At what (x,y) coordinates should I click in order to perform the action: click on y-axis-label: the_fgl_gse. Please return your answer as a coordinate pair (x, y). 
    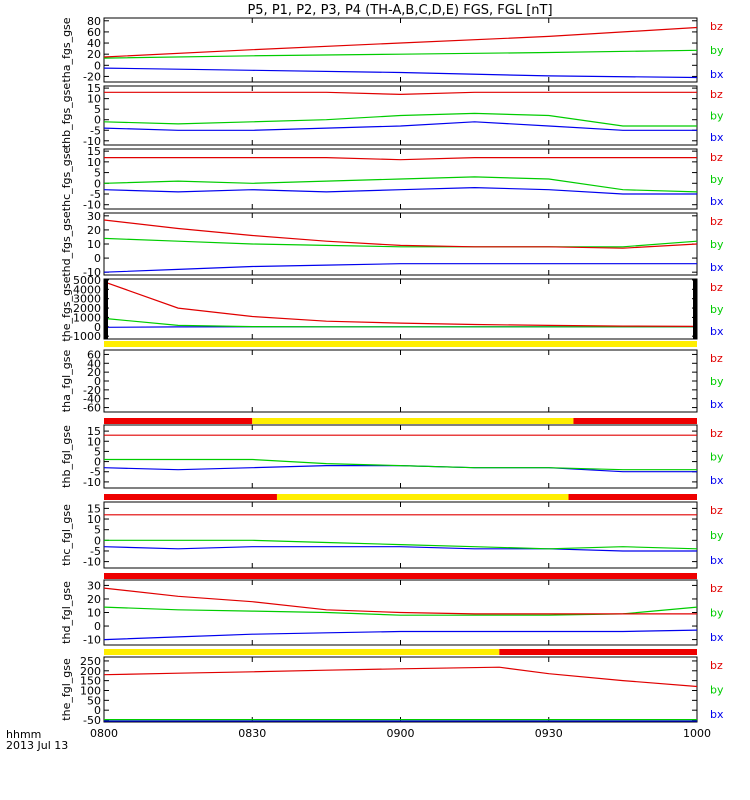
    Looking at the image, I should click on (66, 689).